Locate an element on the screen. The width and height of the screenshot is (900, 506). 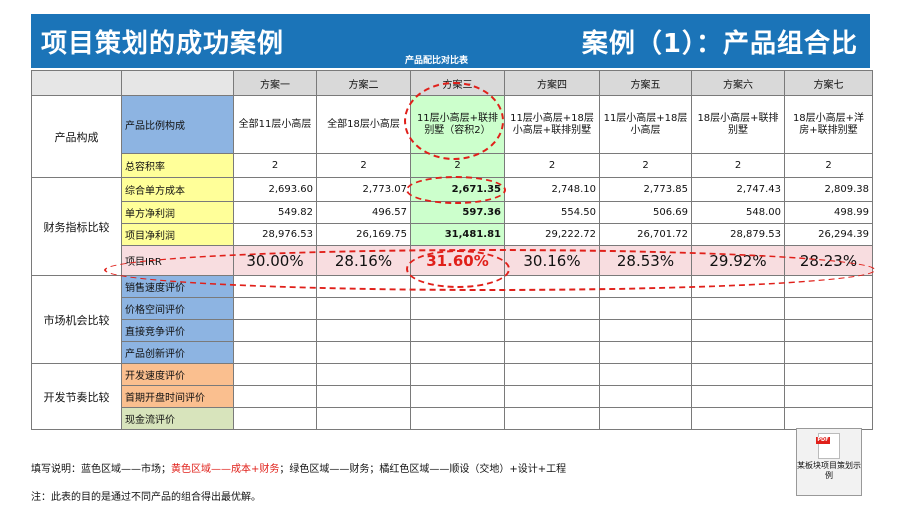
row-label: 首期开盘时间评价 is located at coordinates (177, 396).